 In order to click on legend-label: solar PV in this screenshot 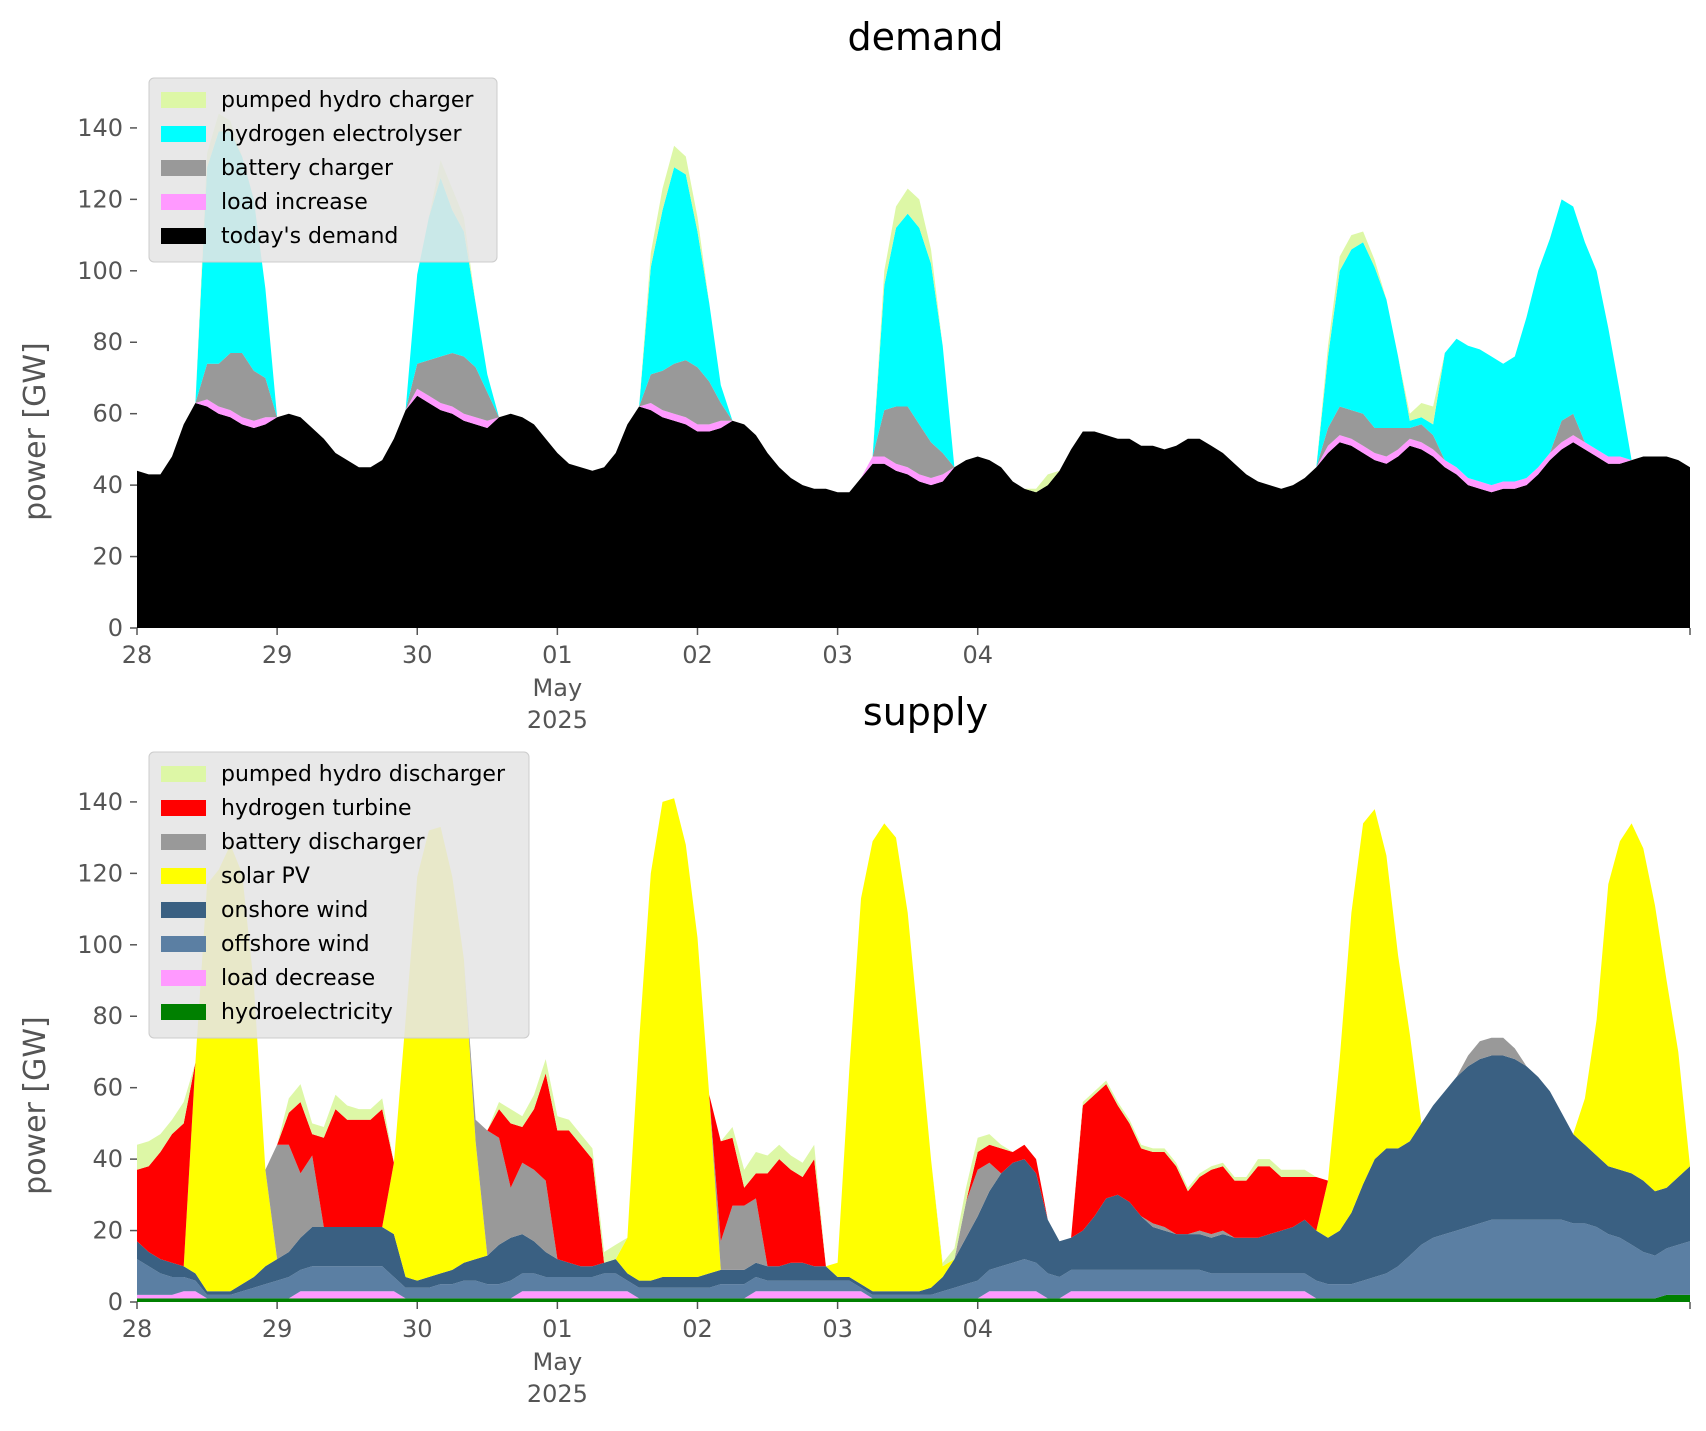, I will do `click(265, 876)`.